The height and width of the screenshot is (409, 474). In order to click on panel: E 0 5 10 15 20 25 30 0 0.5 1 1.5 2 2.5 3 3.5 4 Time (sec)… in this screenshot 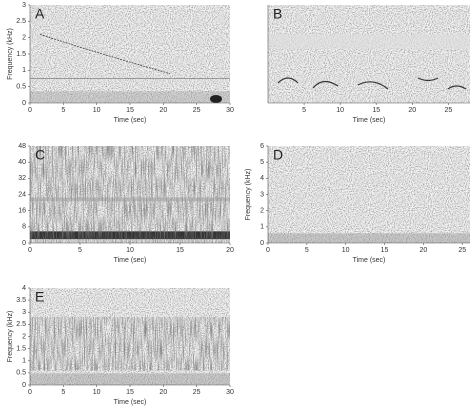, I will do `click(120, 345)`.